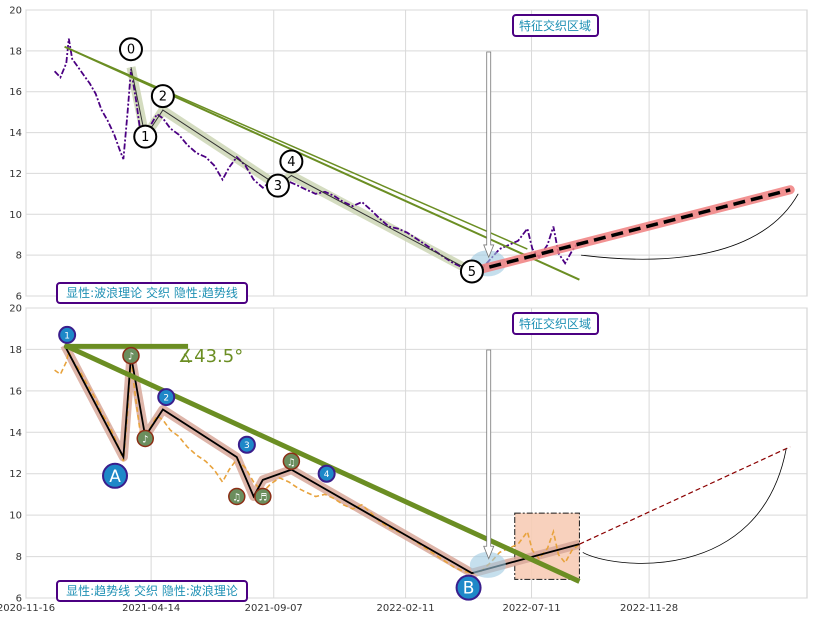 The image size is (813, 625). I want to click on bottom-olive-marker: ♬, so click(263, 496).